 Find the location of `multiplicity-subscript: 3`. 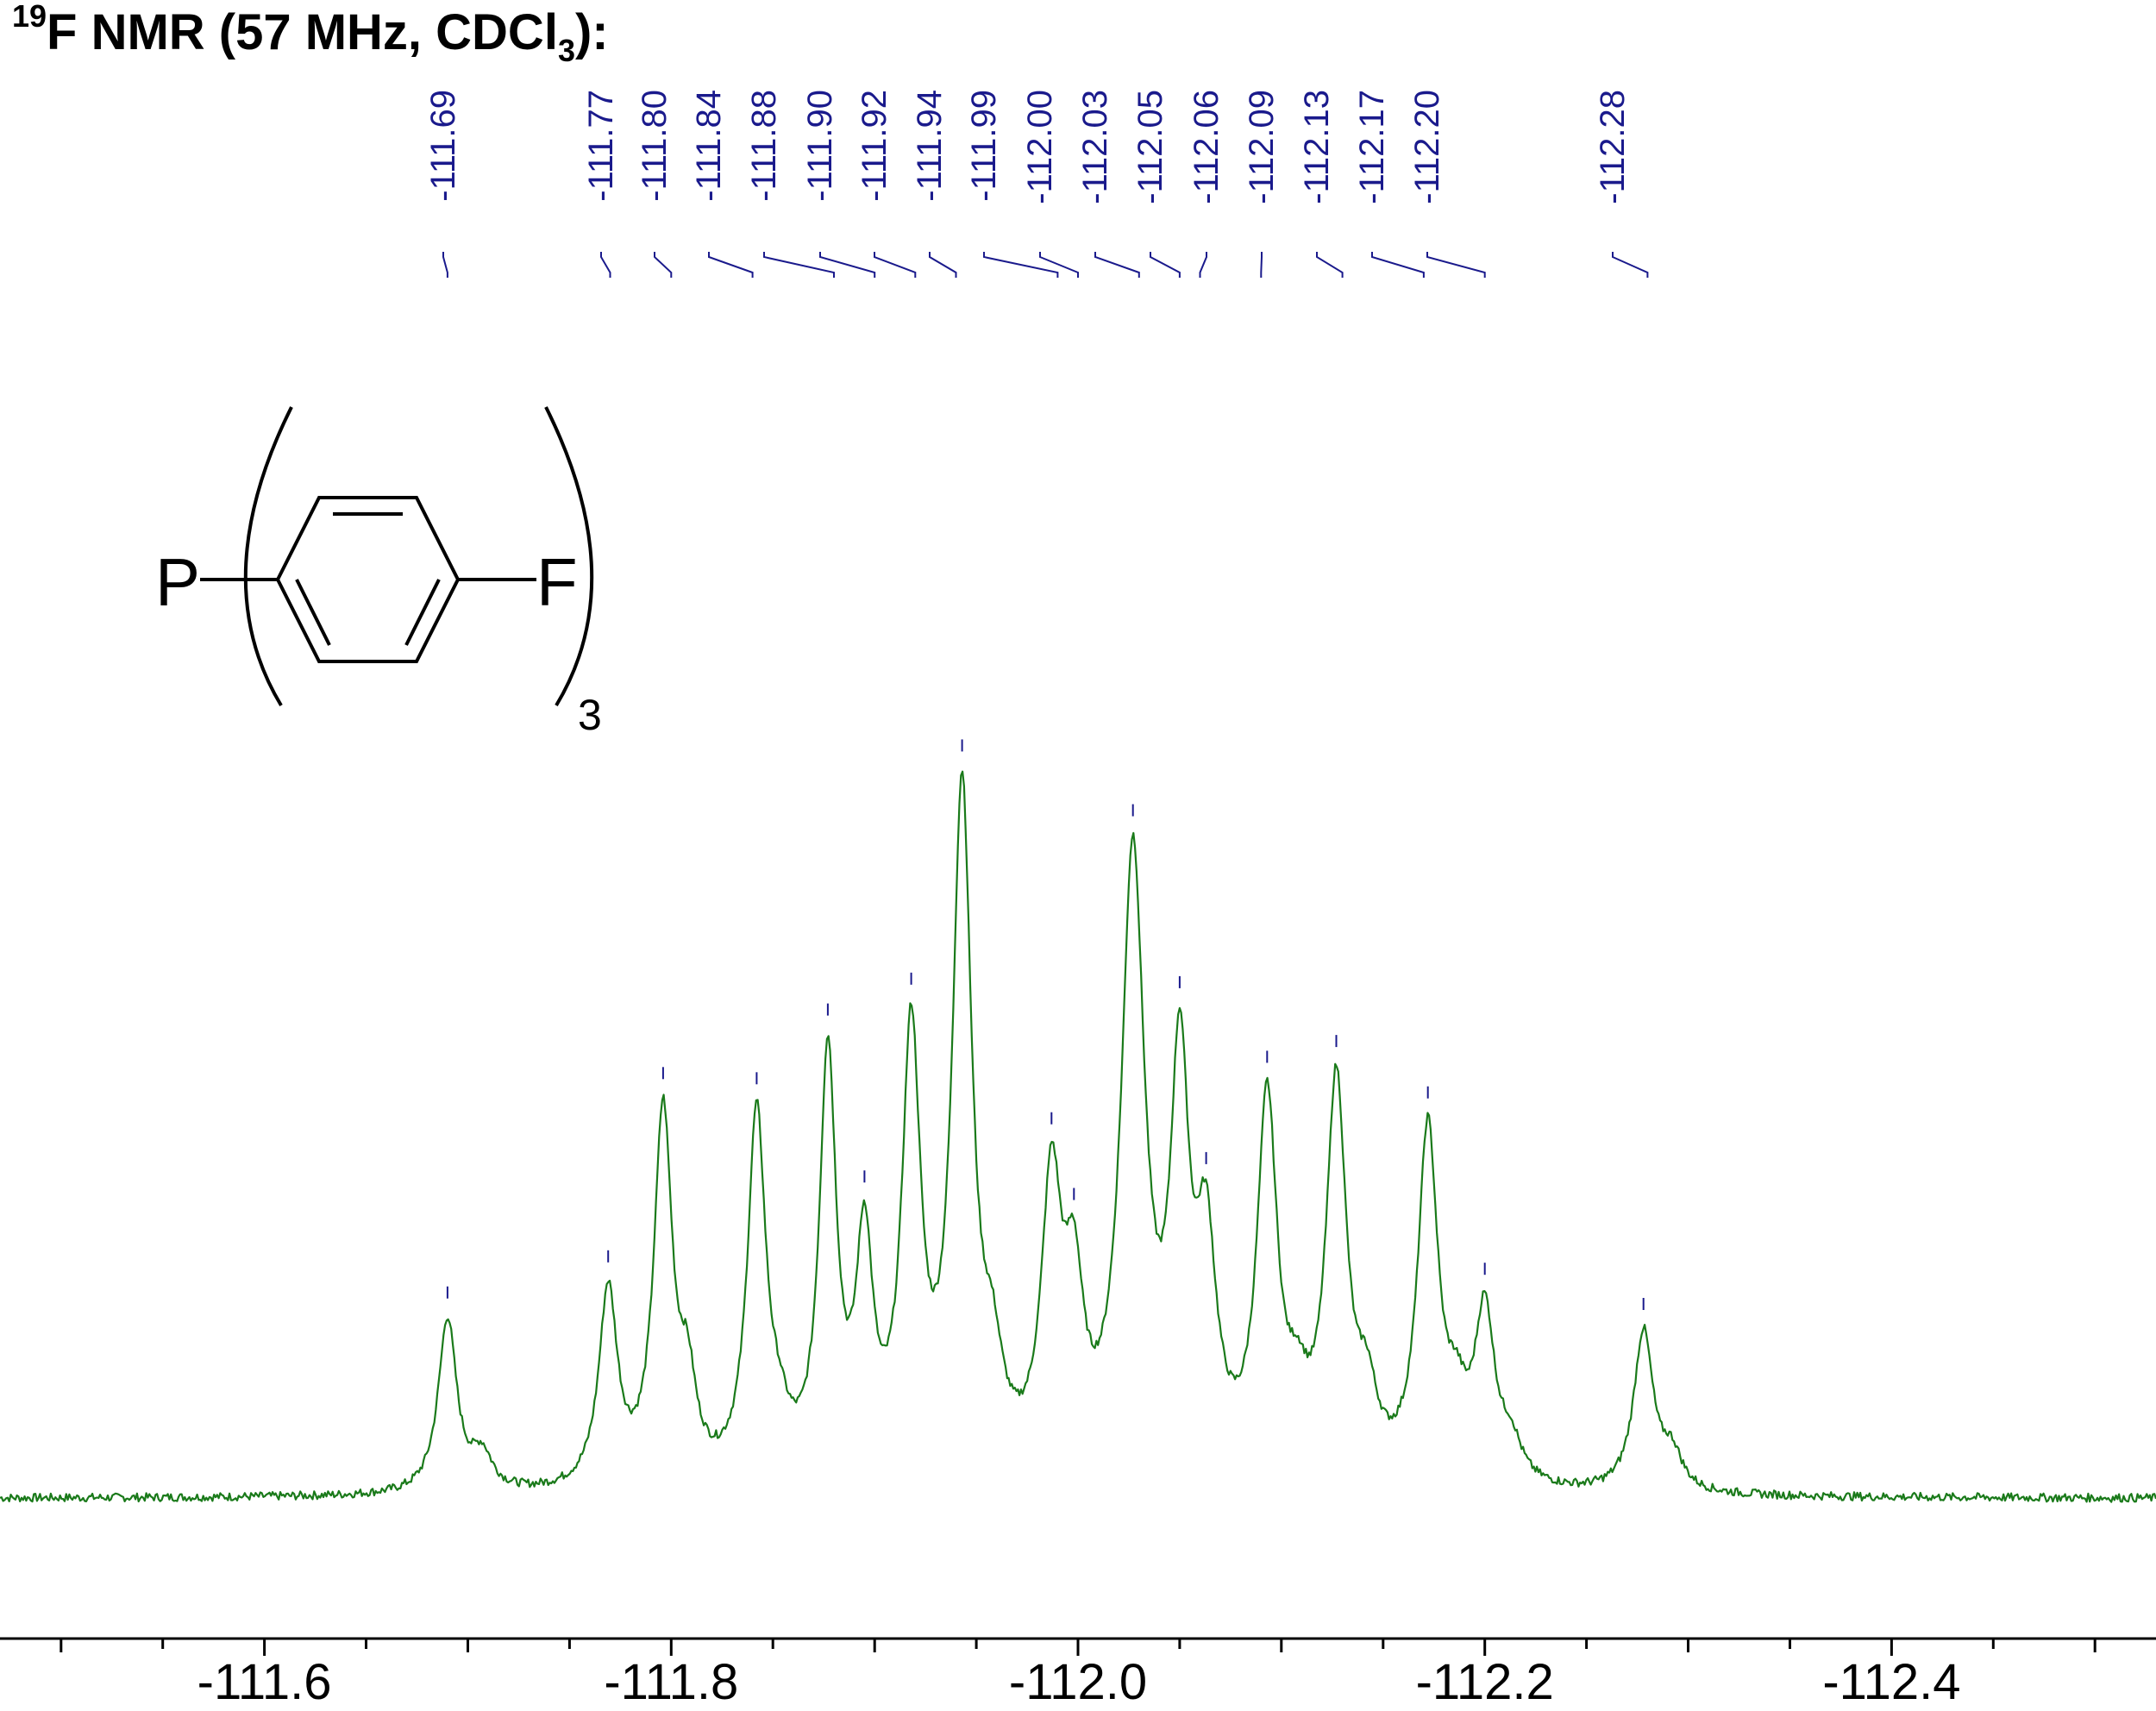

multiplicity-subscript: 3 is located at coordinates (590, 715).